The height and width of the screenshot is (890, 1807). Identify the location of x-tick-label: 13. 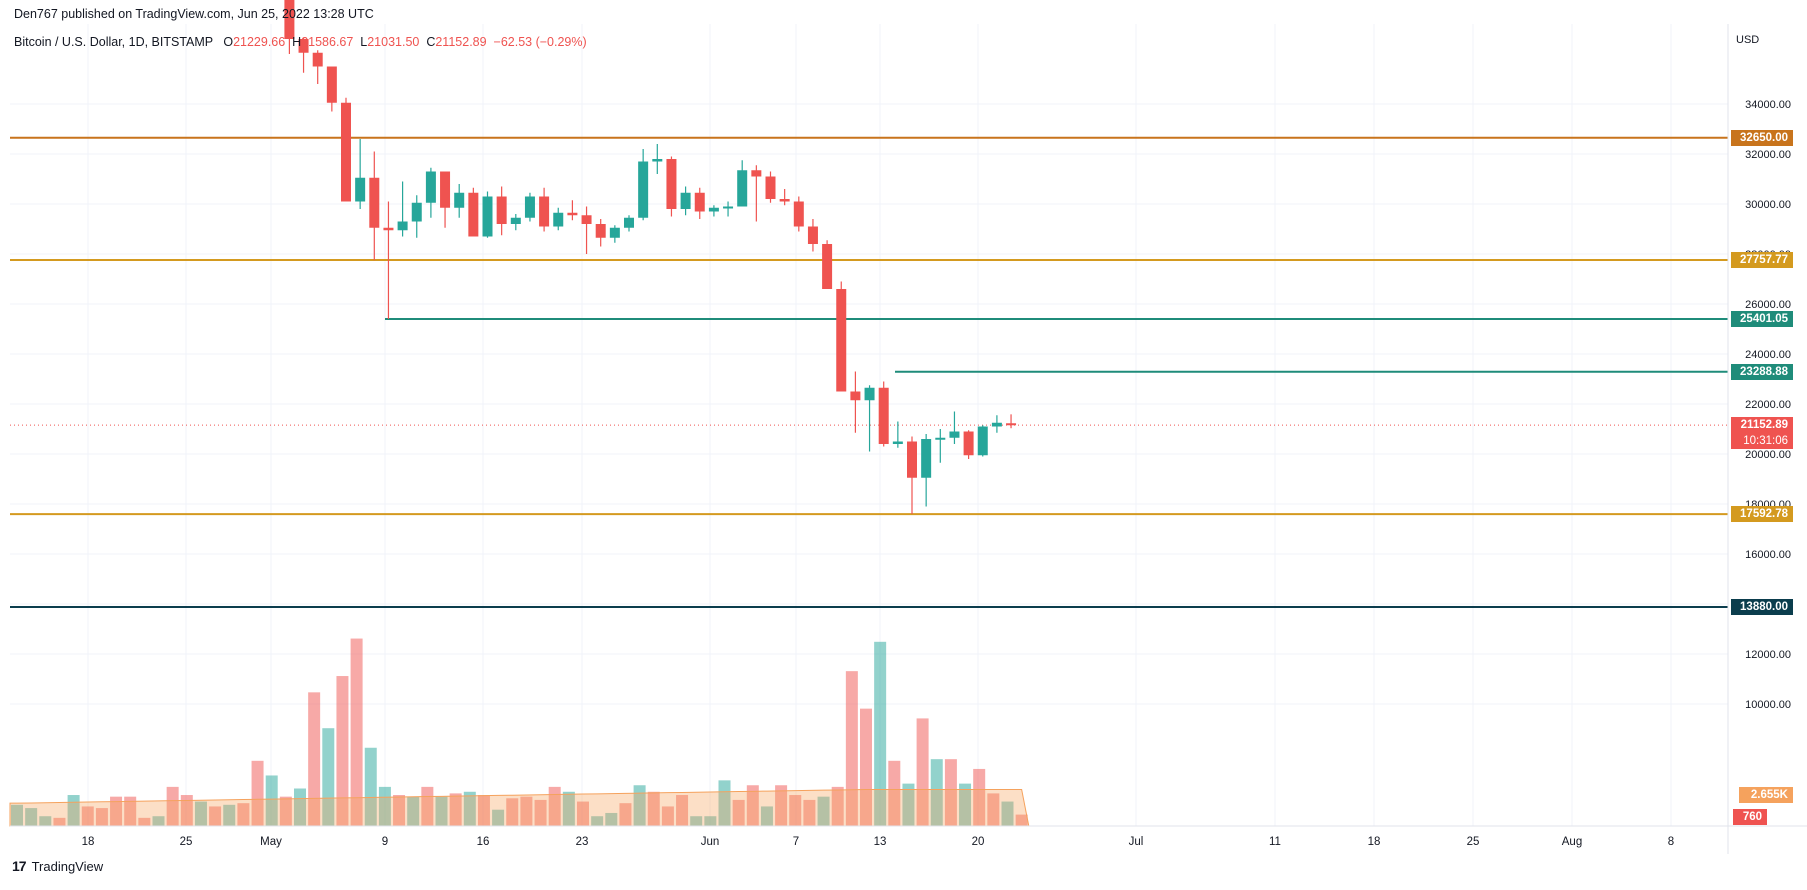
(880, 842).